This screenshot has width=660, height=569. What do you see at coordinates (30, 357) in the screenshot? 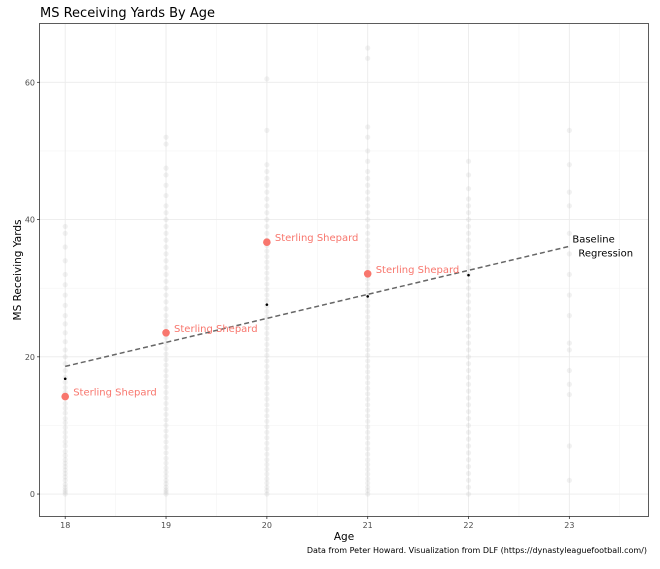
I see `y-tick-label: 20` at bounding box center [30, 357].